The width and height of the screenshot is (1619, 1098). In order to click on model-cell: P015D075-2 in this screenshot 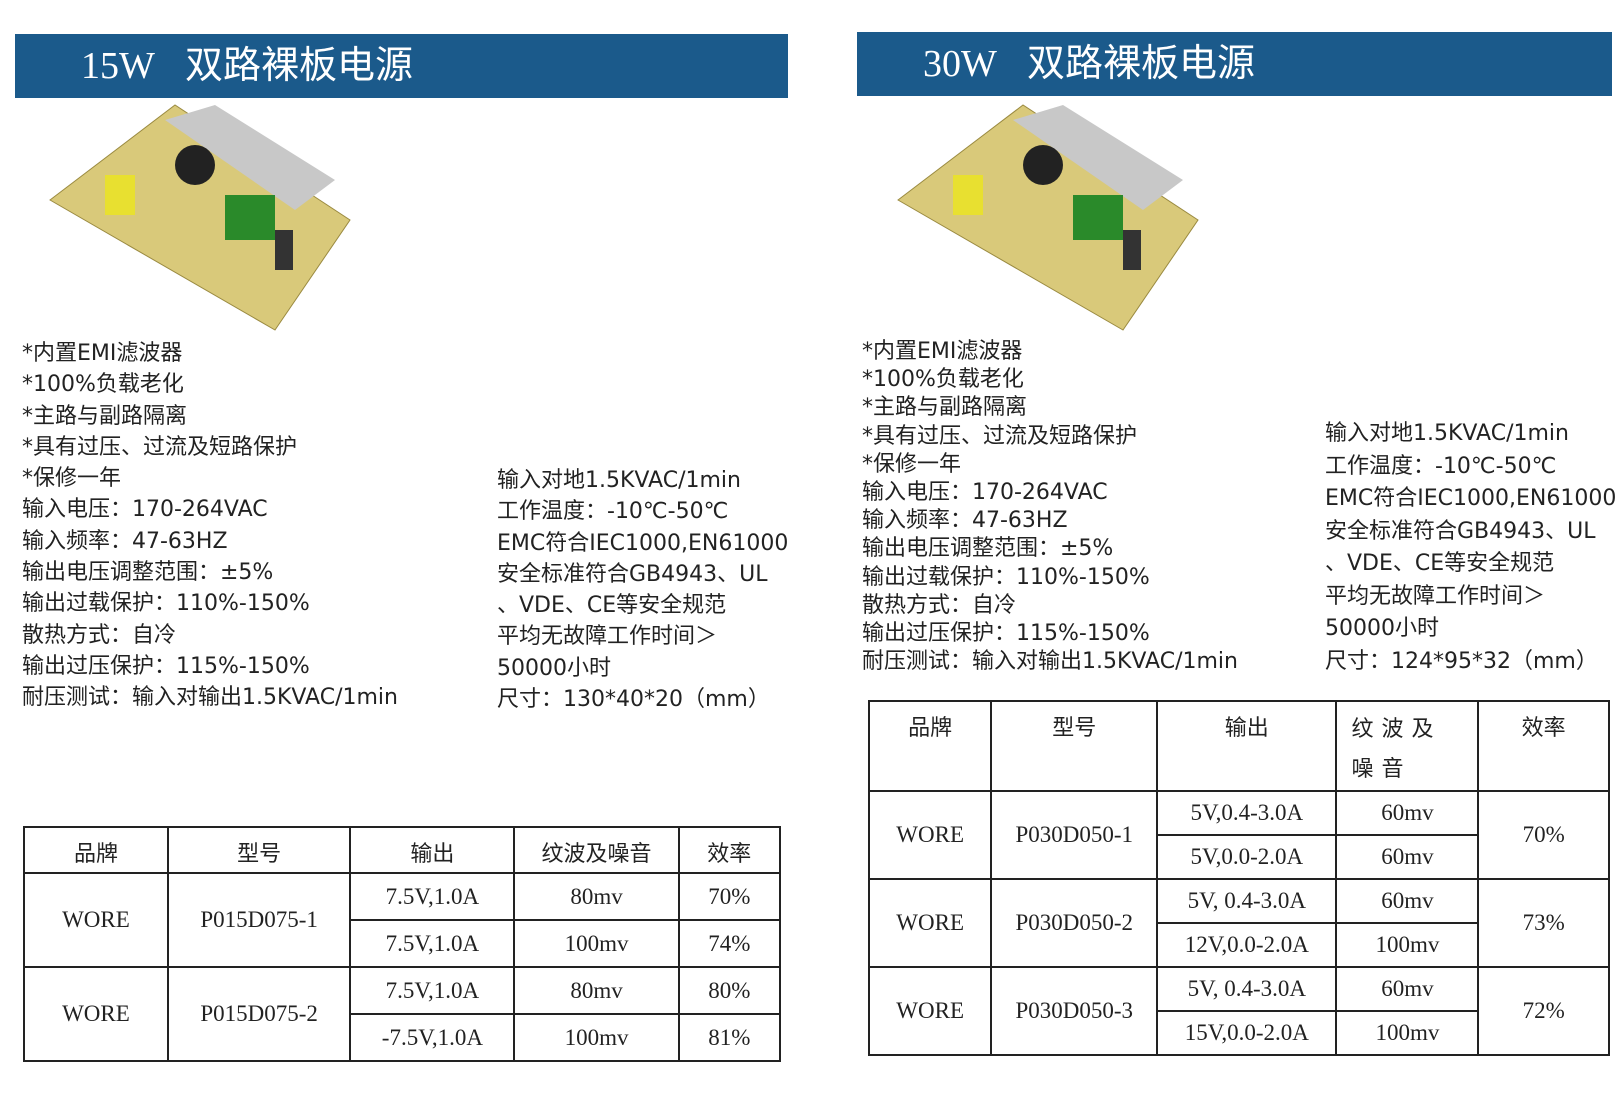, I will do `click(259, 1014)`.